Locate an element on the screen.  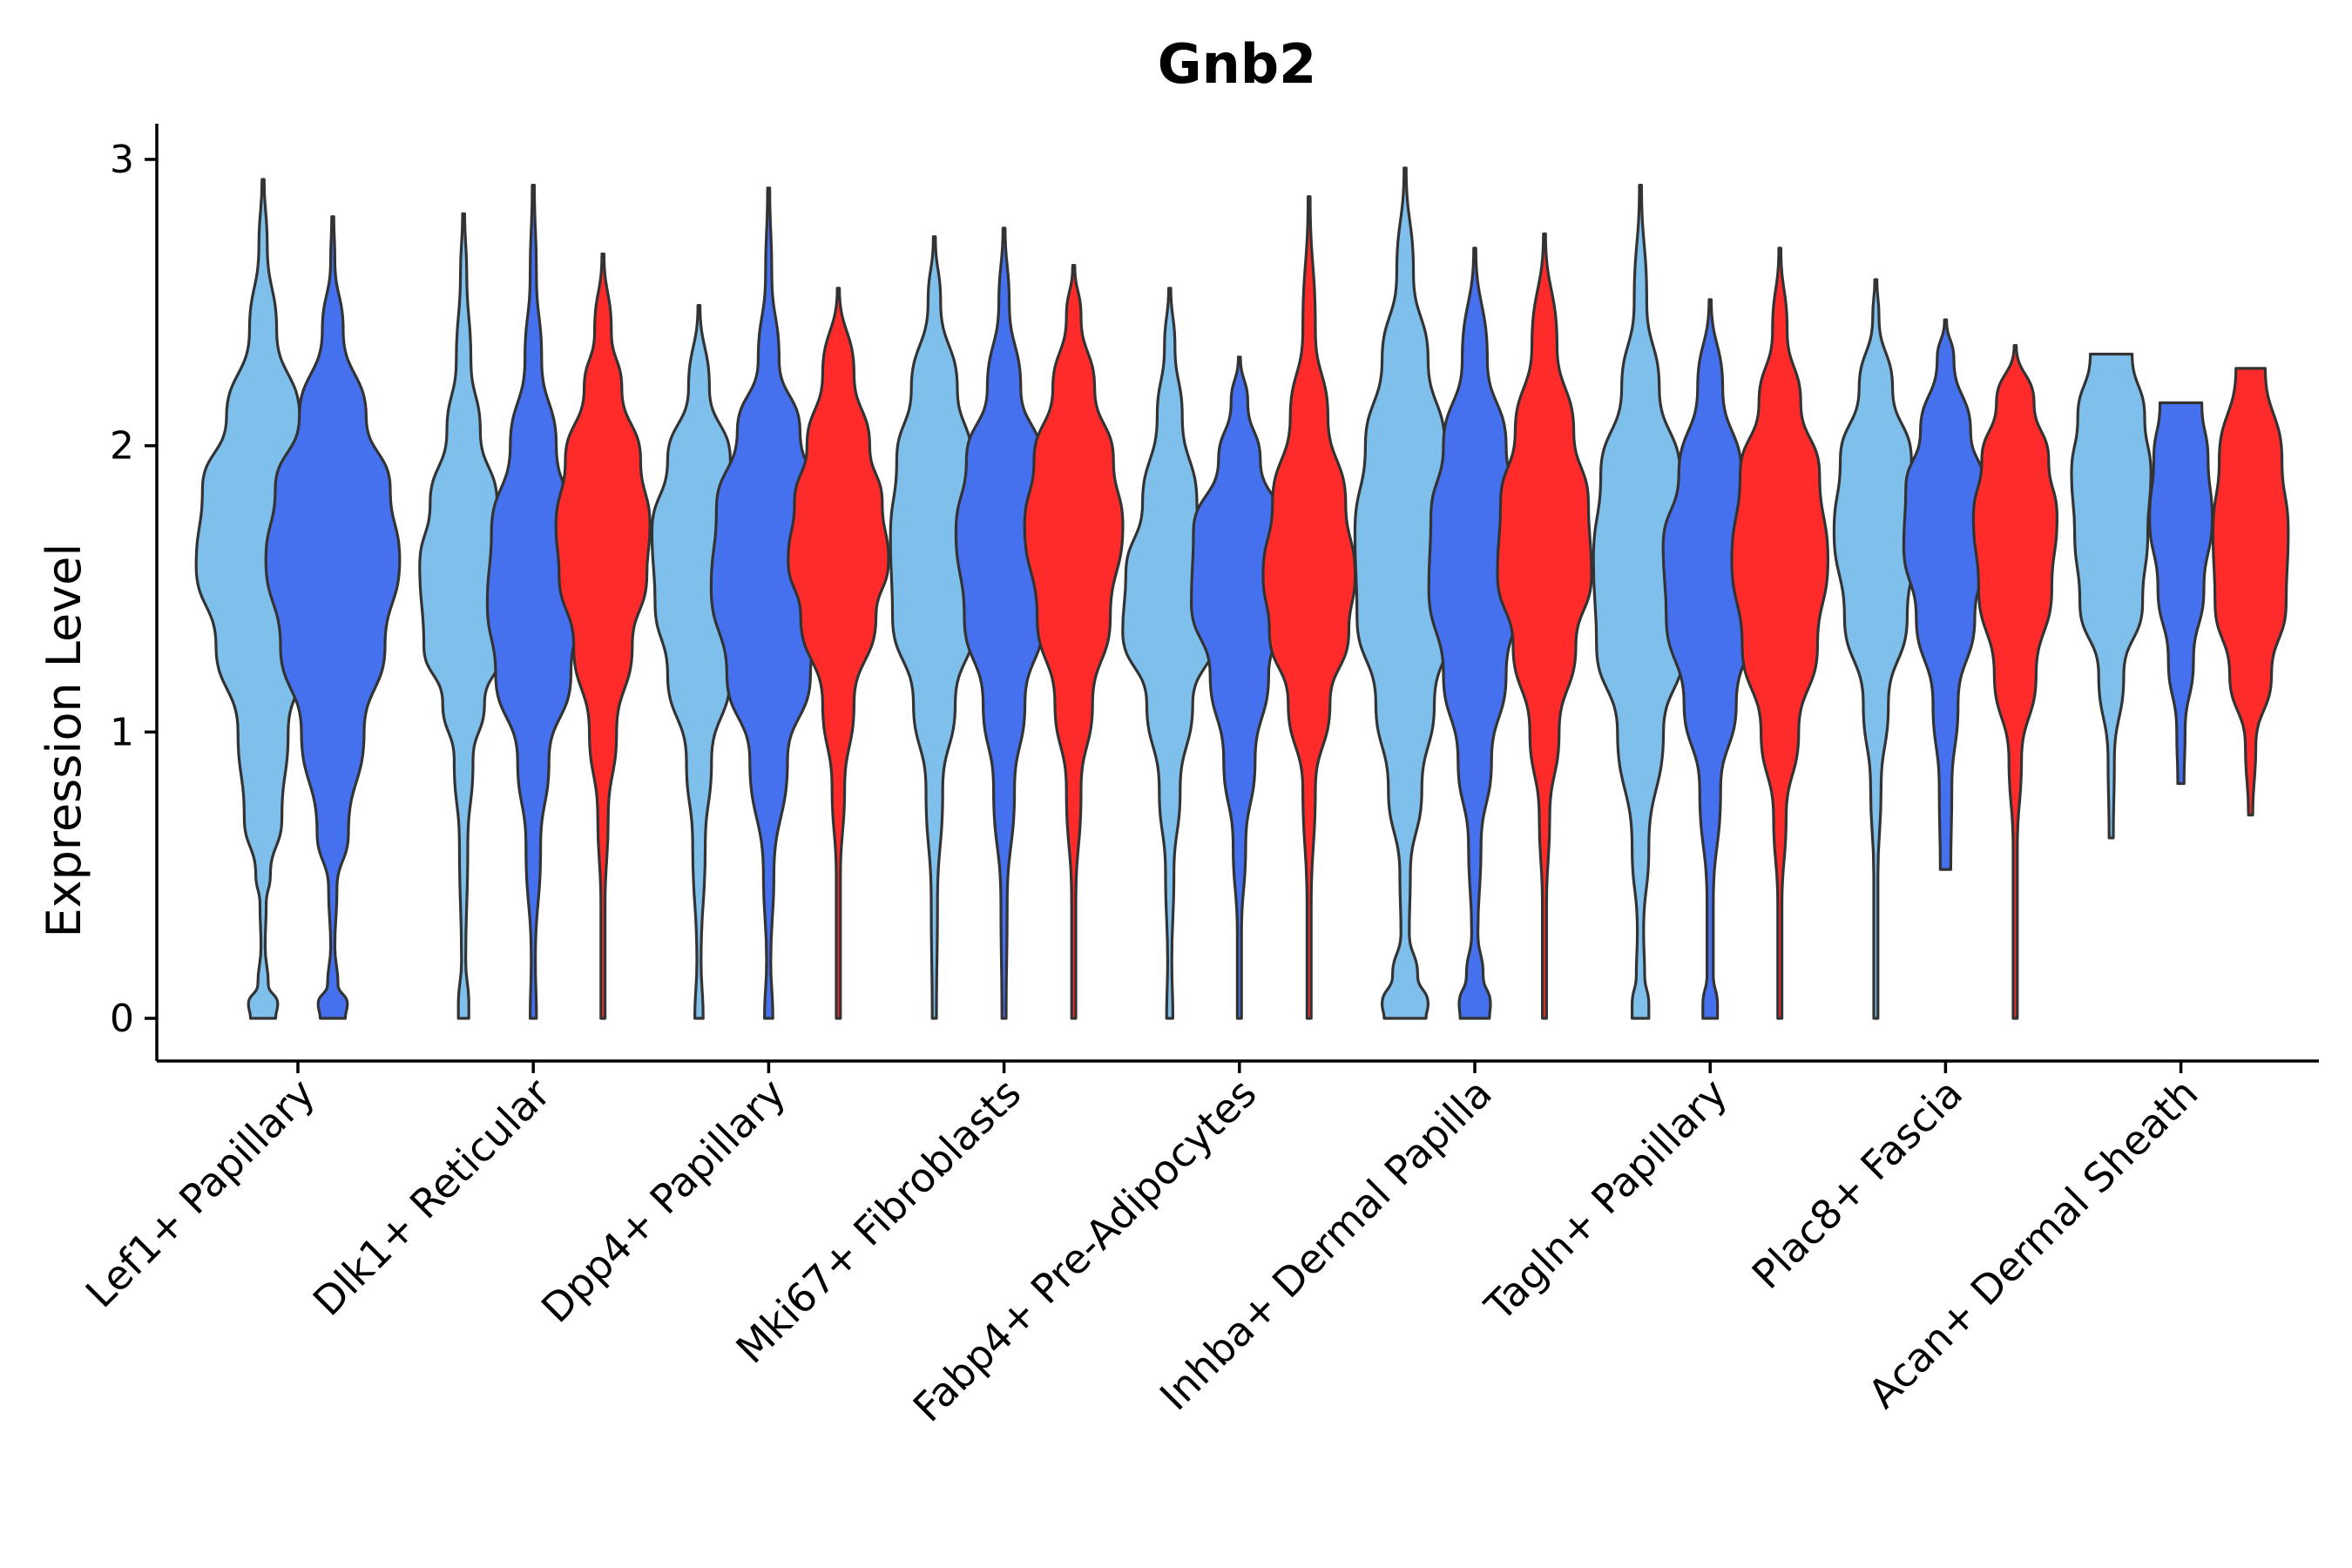
y-tick-label: 3 is located at coordinates (122, 160).